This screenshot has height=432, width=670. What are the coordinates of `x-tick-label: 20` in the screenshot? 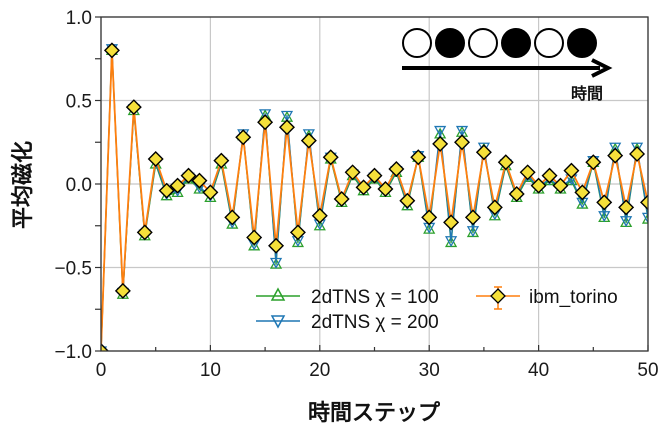 It's located at (319, 370).